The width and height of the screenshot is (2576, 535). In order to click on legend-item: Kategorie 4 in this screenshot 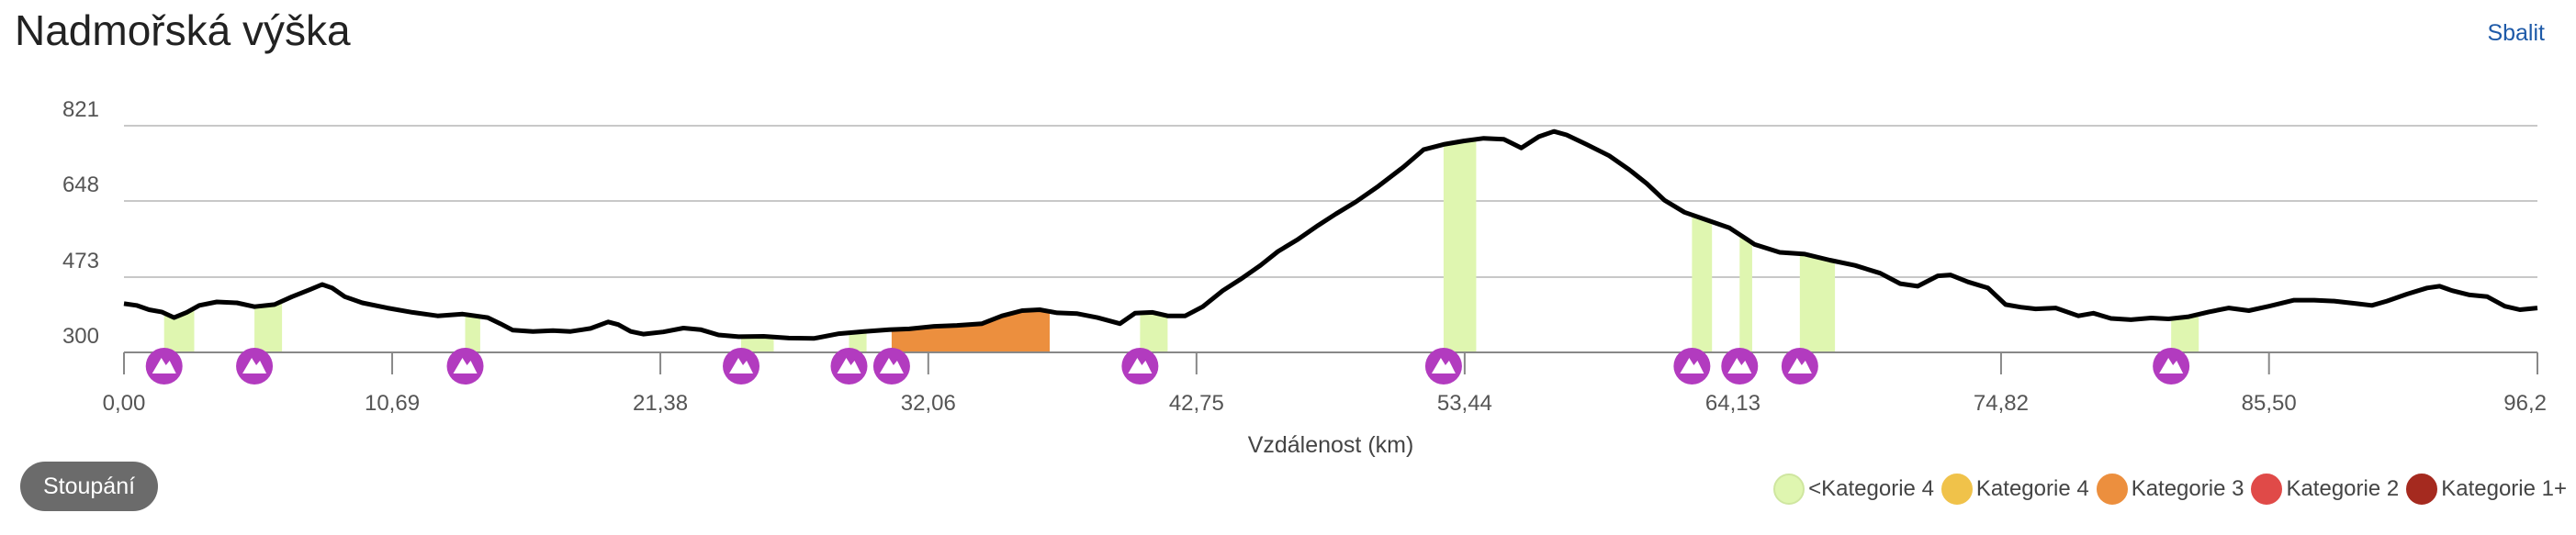, I will do `click(2015, 489)`.